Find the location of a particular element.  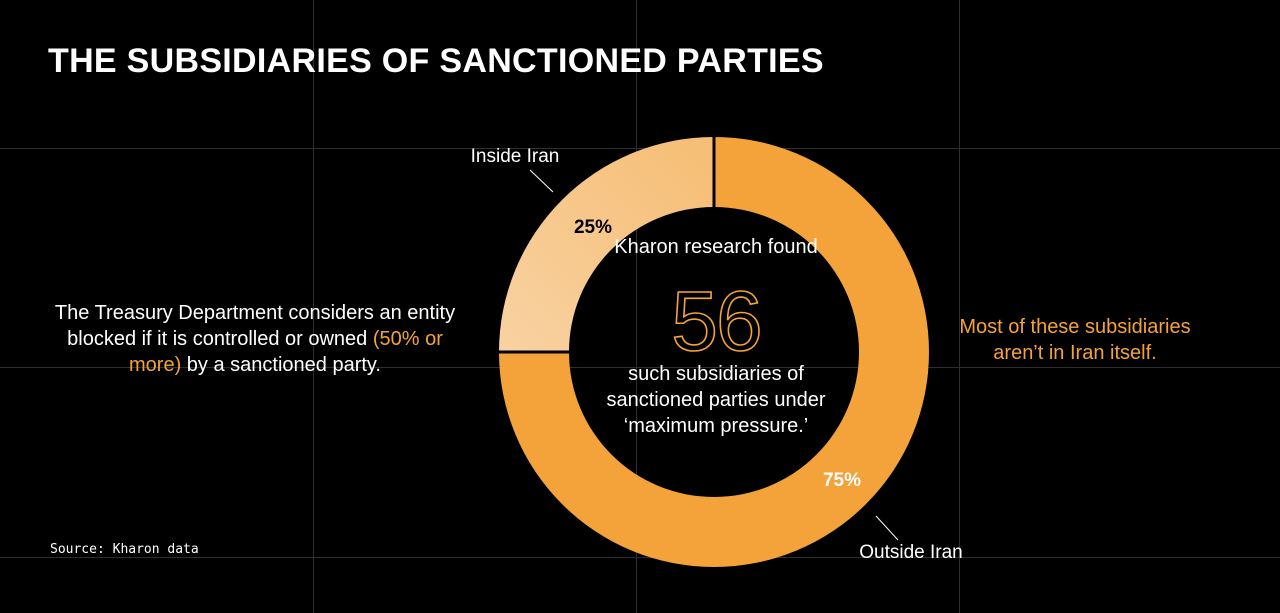

slice-percent-label: 75% is located at coordinates (842, 480).